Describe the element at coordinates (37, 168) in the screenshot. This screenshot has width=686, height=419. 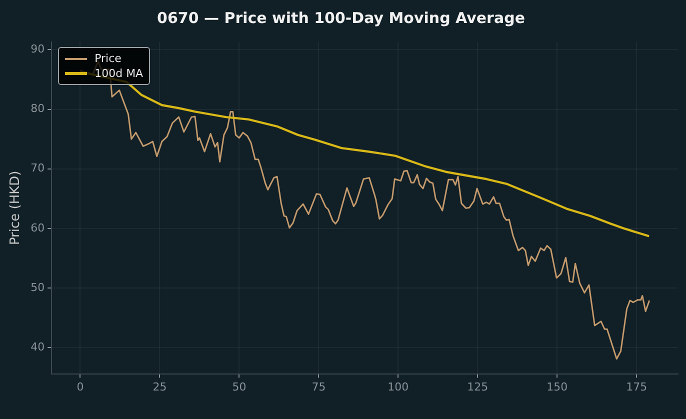
I see `y-tick-label: 70` at that location.